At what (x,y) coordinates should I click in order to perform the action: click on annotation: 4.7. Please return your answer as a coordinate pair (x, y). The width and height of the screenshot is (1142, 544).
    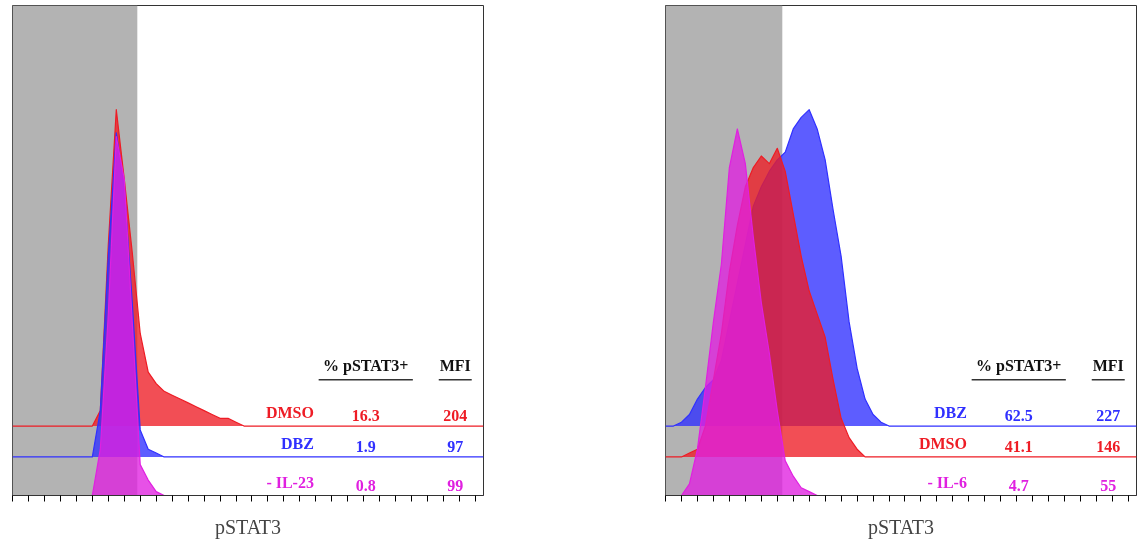
    Looking at the image, I should click on (1018, 485).